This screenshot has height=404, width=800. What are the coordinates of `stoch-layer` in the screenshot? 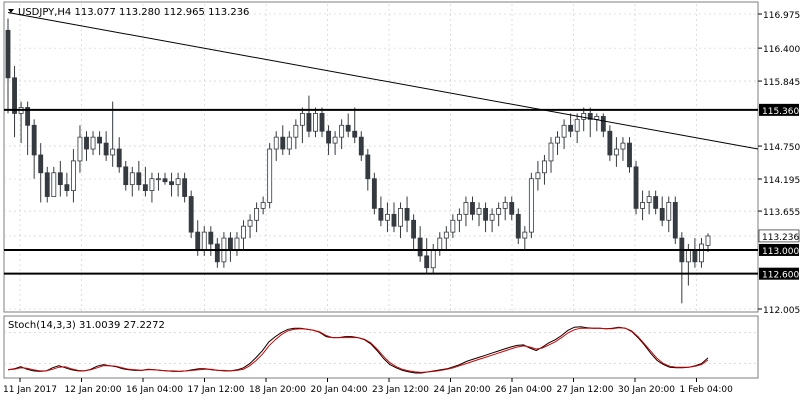 It's located at (381, 350).